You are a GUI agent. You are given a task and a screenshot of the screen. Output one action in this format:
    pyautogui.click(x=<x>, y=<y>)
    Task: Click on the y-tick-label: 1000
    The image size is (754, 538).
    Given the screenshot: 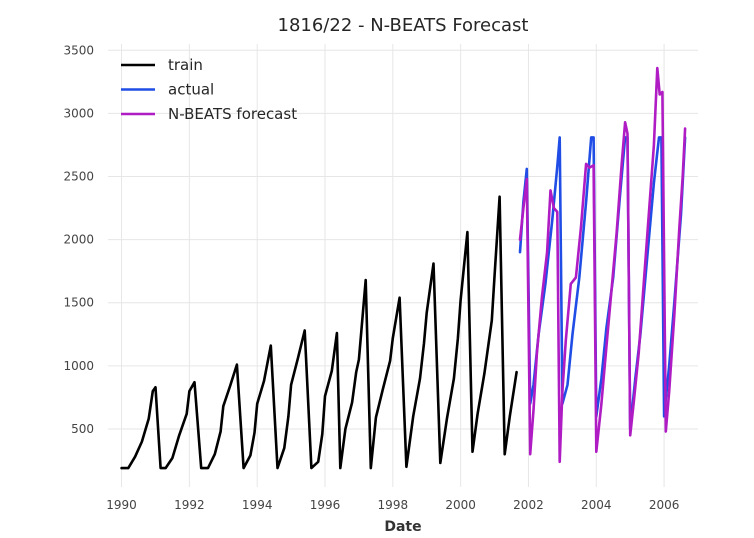 What is the action you would take?
    pyautogui.click(x=78, y=366)
    